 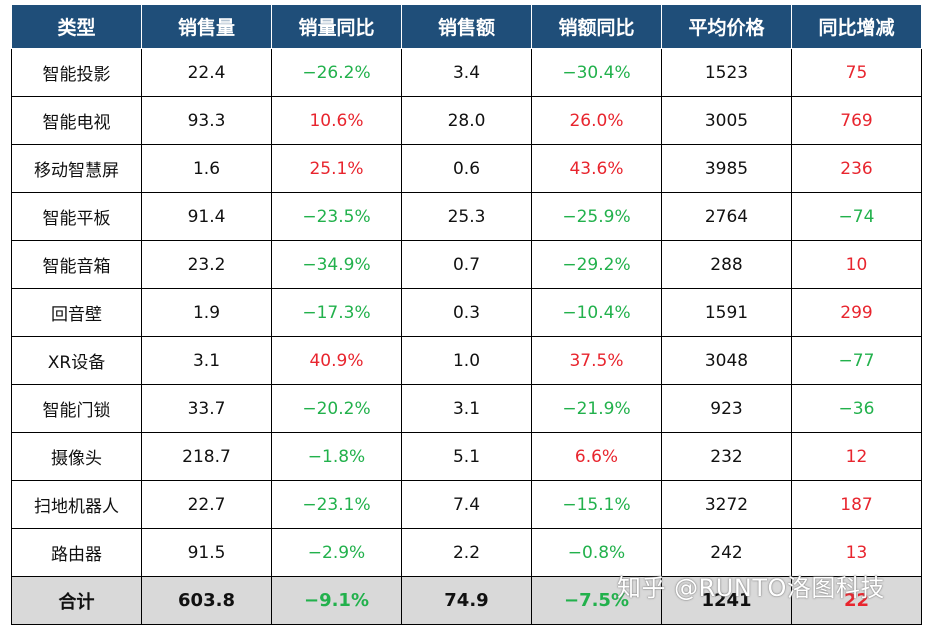 I want to click on value-cell: 33.7, so click(x=206, y=408).